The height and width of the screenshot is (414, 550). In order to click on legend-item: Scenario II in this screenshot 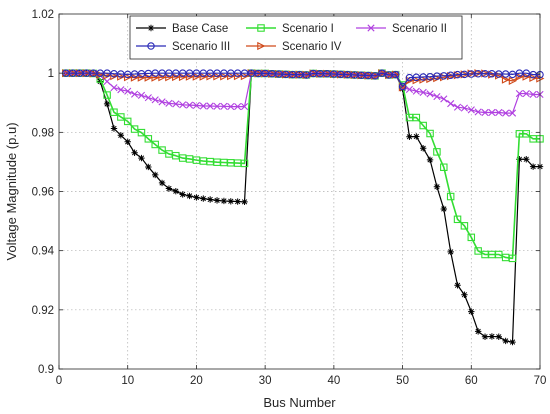, I will do `click(401, 29)`.